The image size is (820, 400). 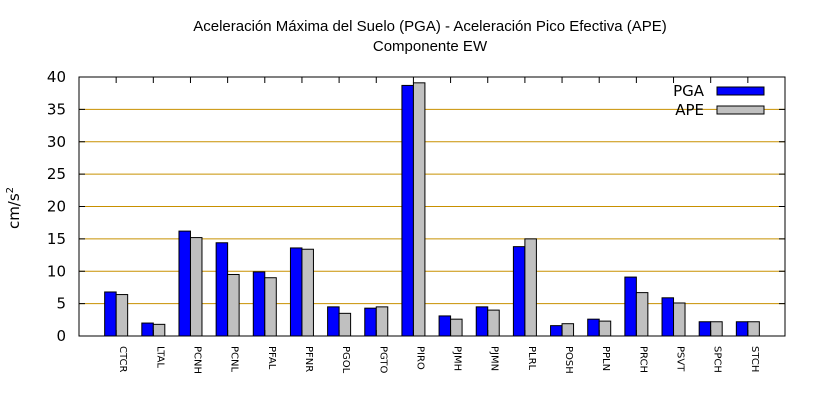 What do you see at coordinates (61, 336) in the screenshot?
I see `y-tick-label: 0` at bounding box center [61, 336].